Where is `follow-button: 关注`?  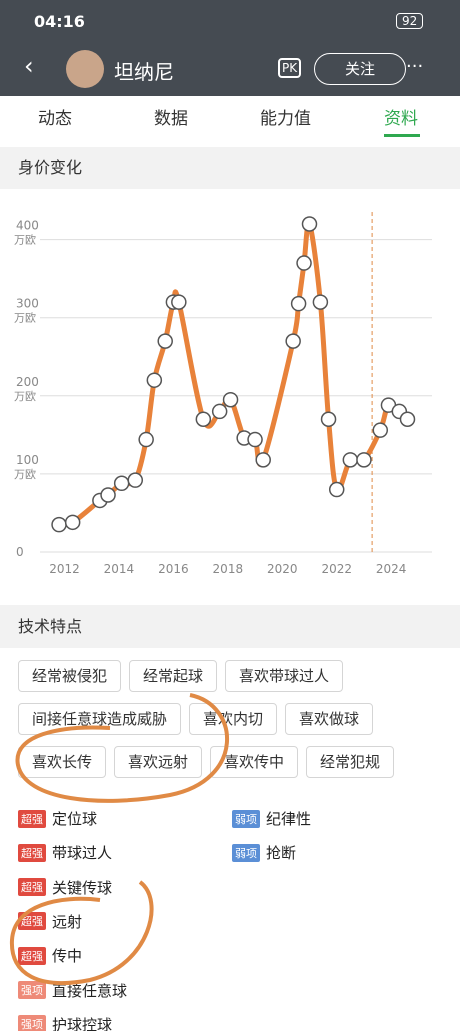 follow-button: 关注 is located at coordinates (360, 69).